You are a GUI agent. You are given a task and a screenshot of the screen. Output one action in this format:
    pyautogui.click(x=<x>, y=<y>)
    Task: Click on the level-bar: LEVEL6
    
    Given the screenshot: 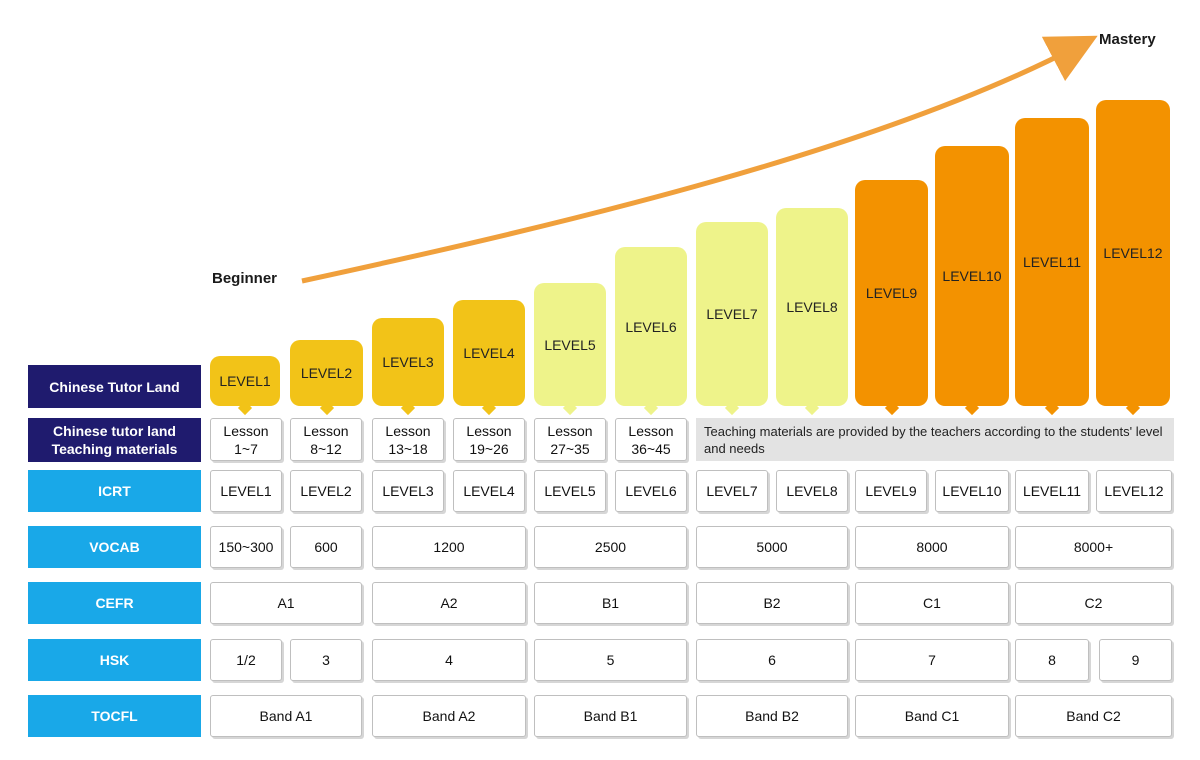 What is the action you would take?
    pyautogui.click(x=651, y=331)
    